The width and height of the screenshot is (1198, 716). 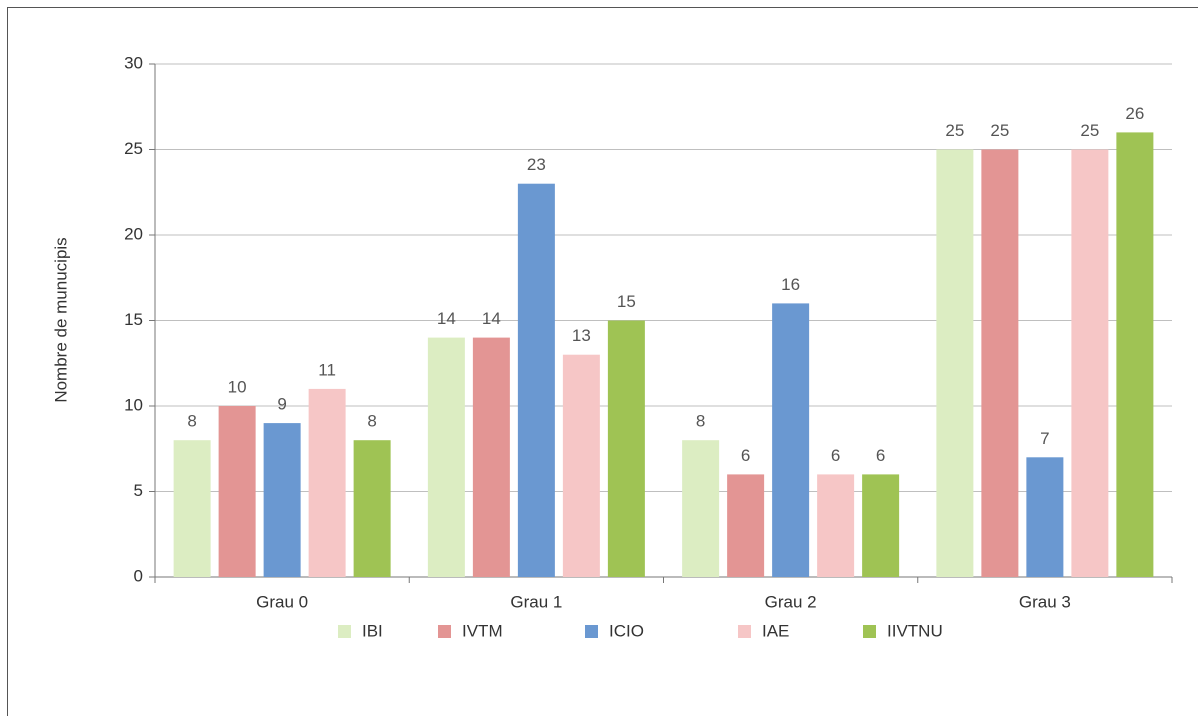 What do you see at coordinates (536, 164) in the screenshot?
I see `data-label: 23` at bounding box center [536, 164].